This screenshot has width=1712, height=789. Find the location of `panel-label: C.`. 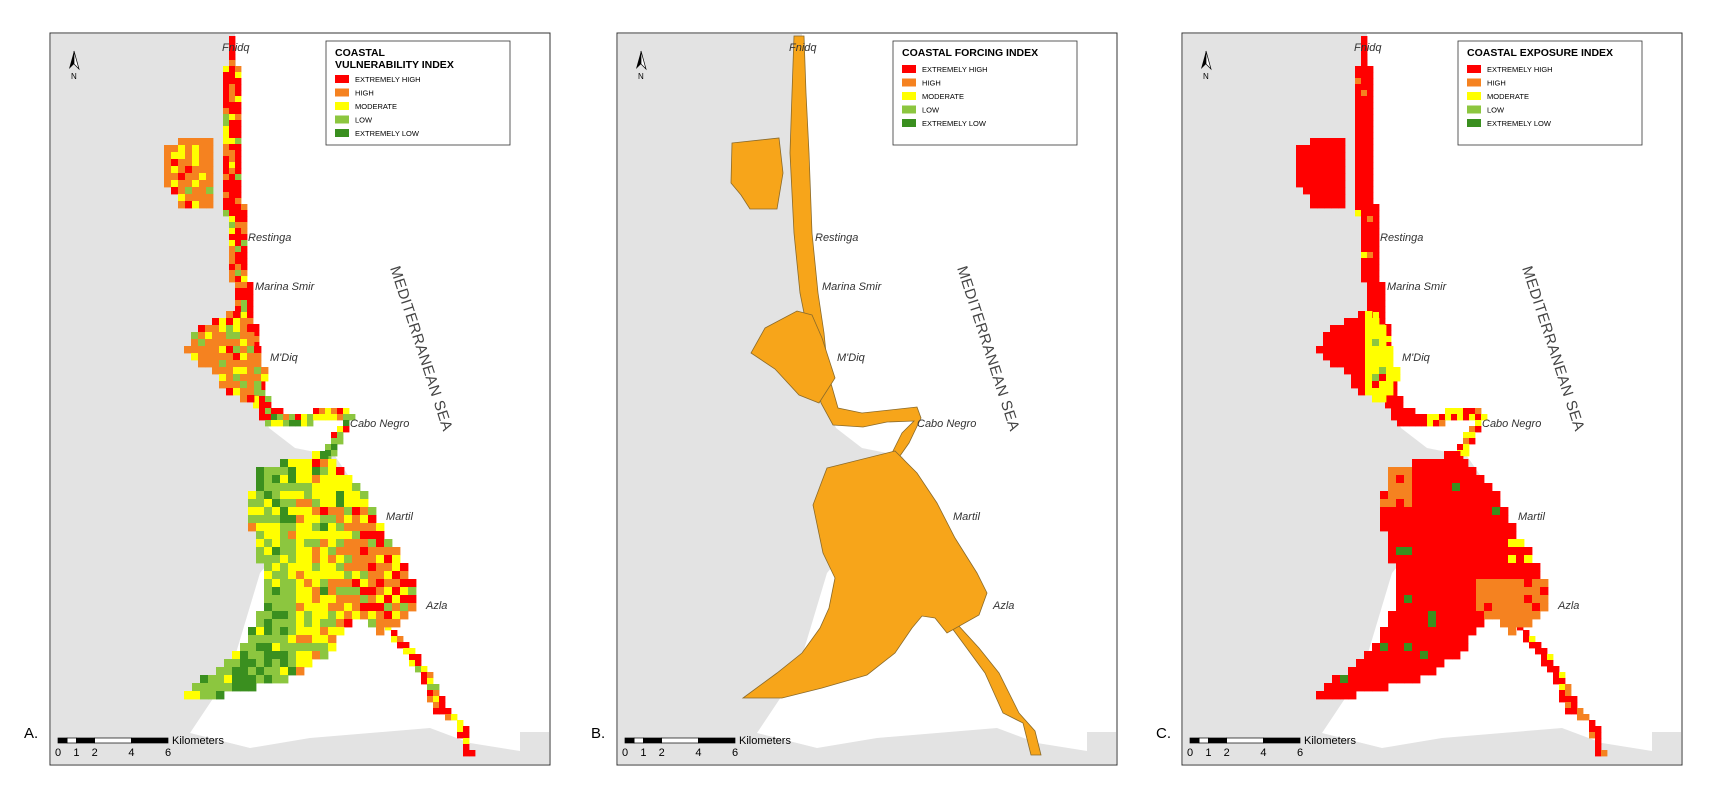

panel-label: C. is located at coordinates (1163, 733).